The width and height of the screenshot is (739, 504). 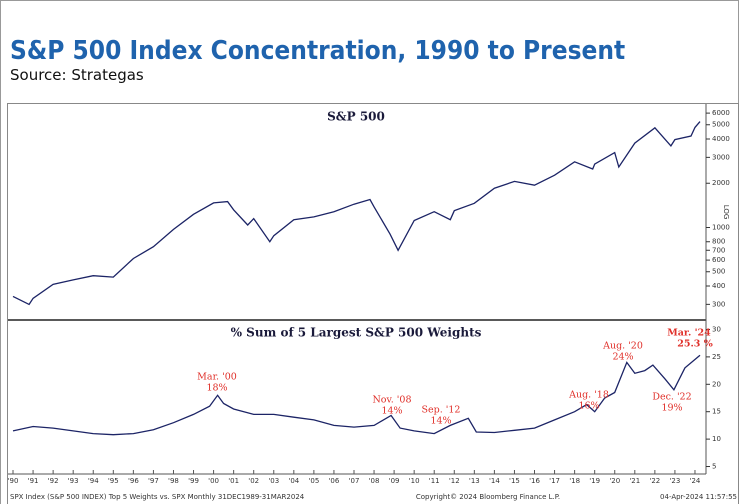 I want to click on x-tick-label: '22, so click(x=654, y=481).